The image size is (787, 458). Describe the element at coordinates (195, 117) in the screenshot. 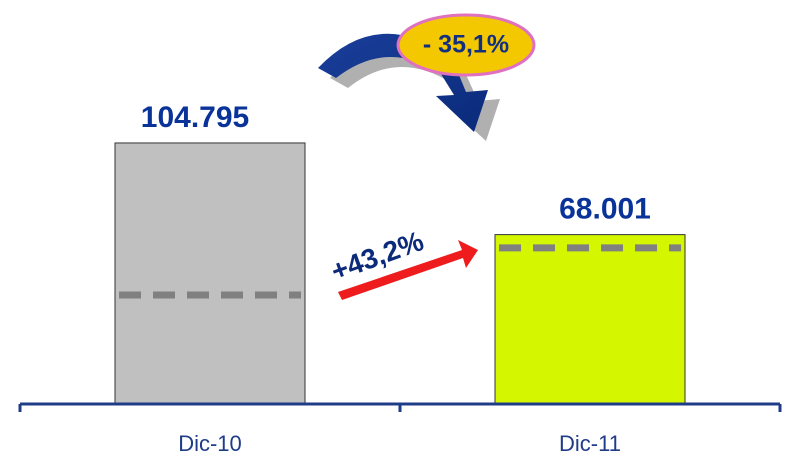

I see `value-label: 104.795` at that location.